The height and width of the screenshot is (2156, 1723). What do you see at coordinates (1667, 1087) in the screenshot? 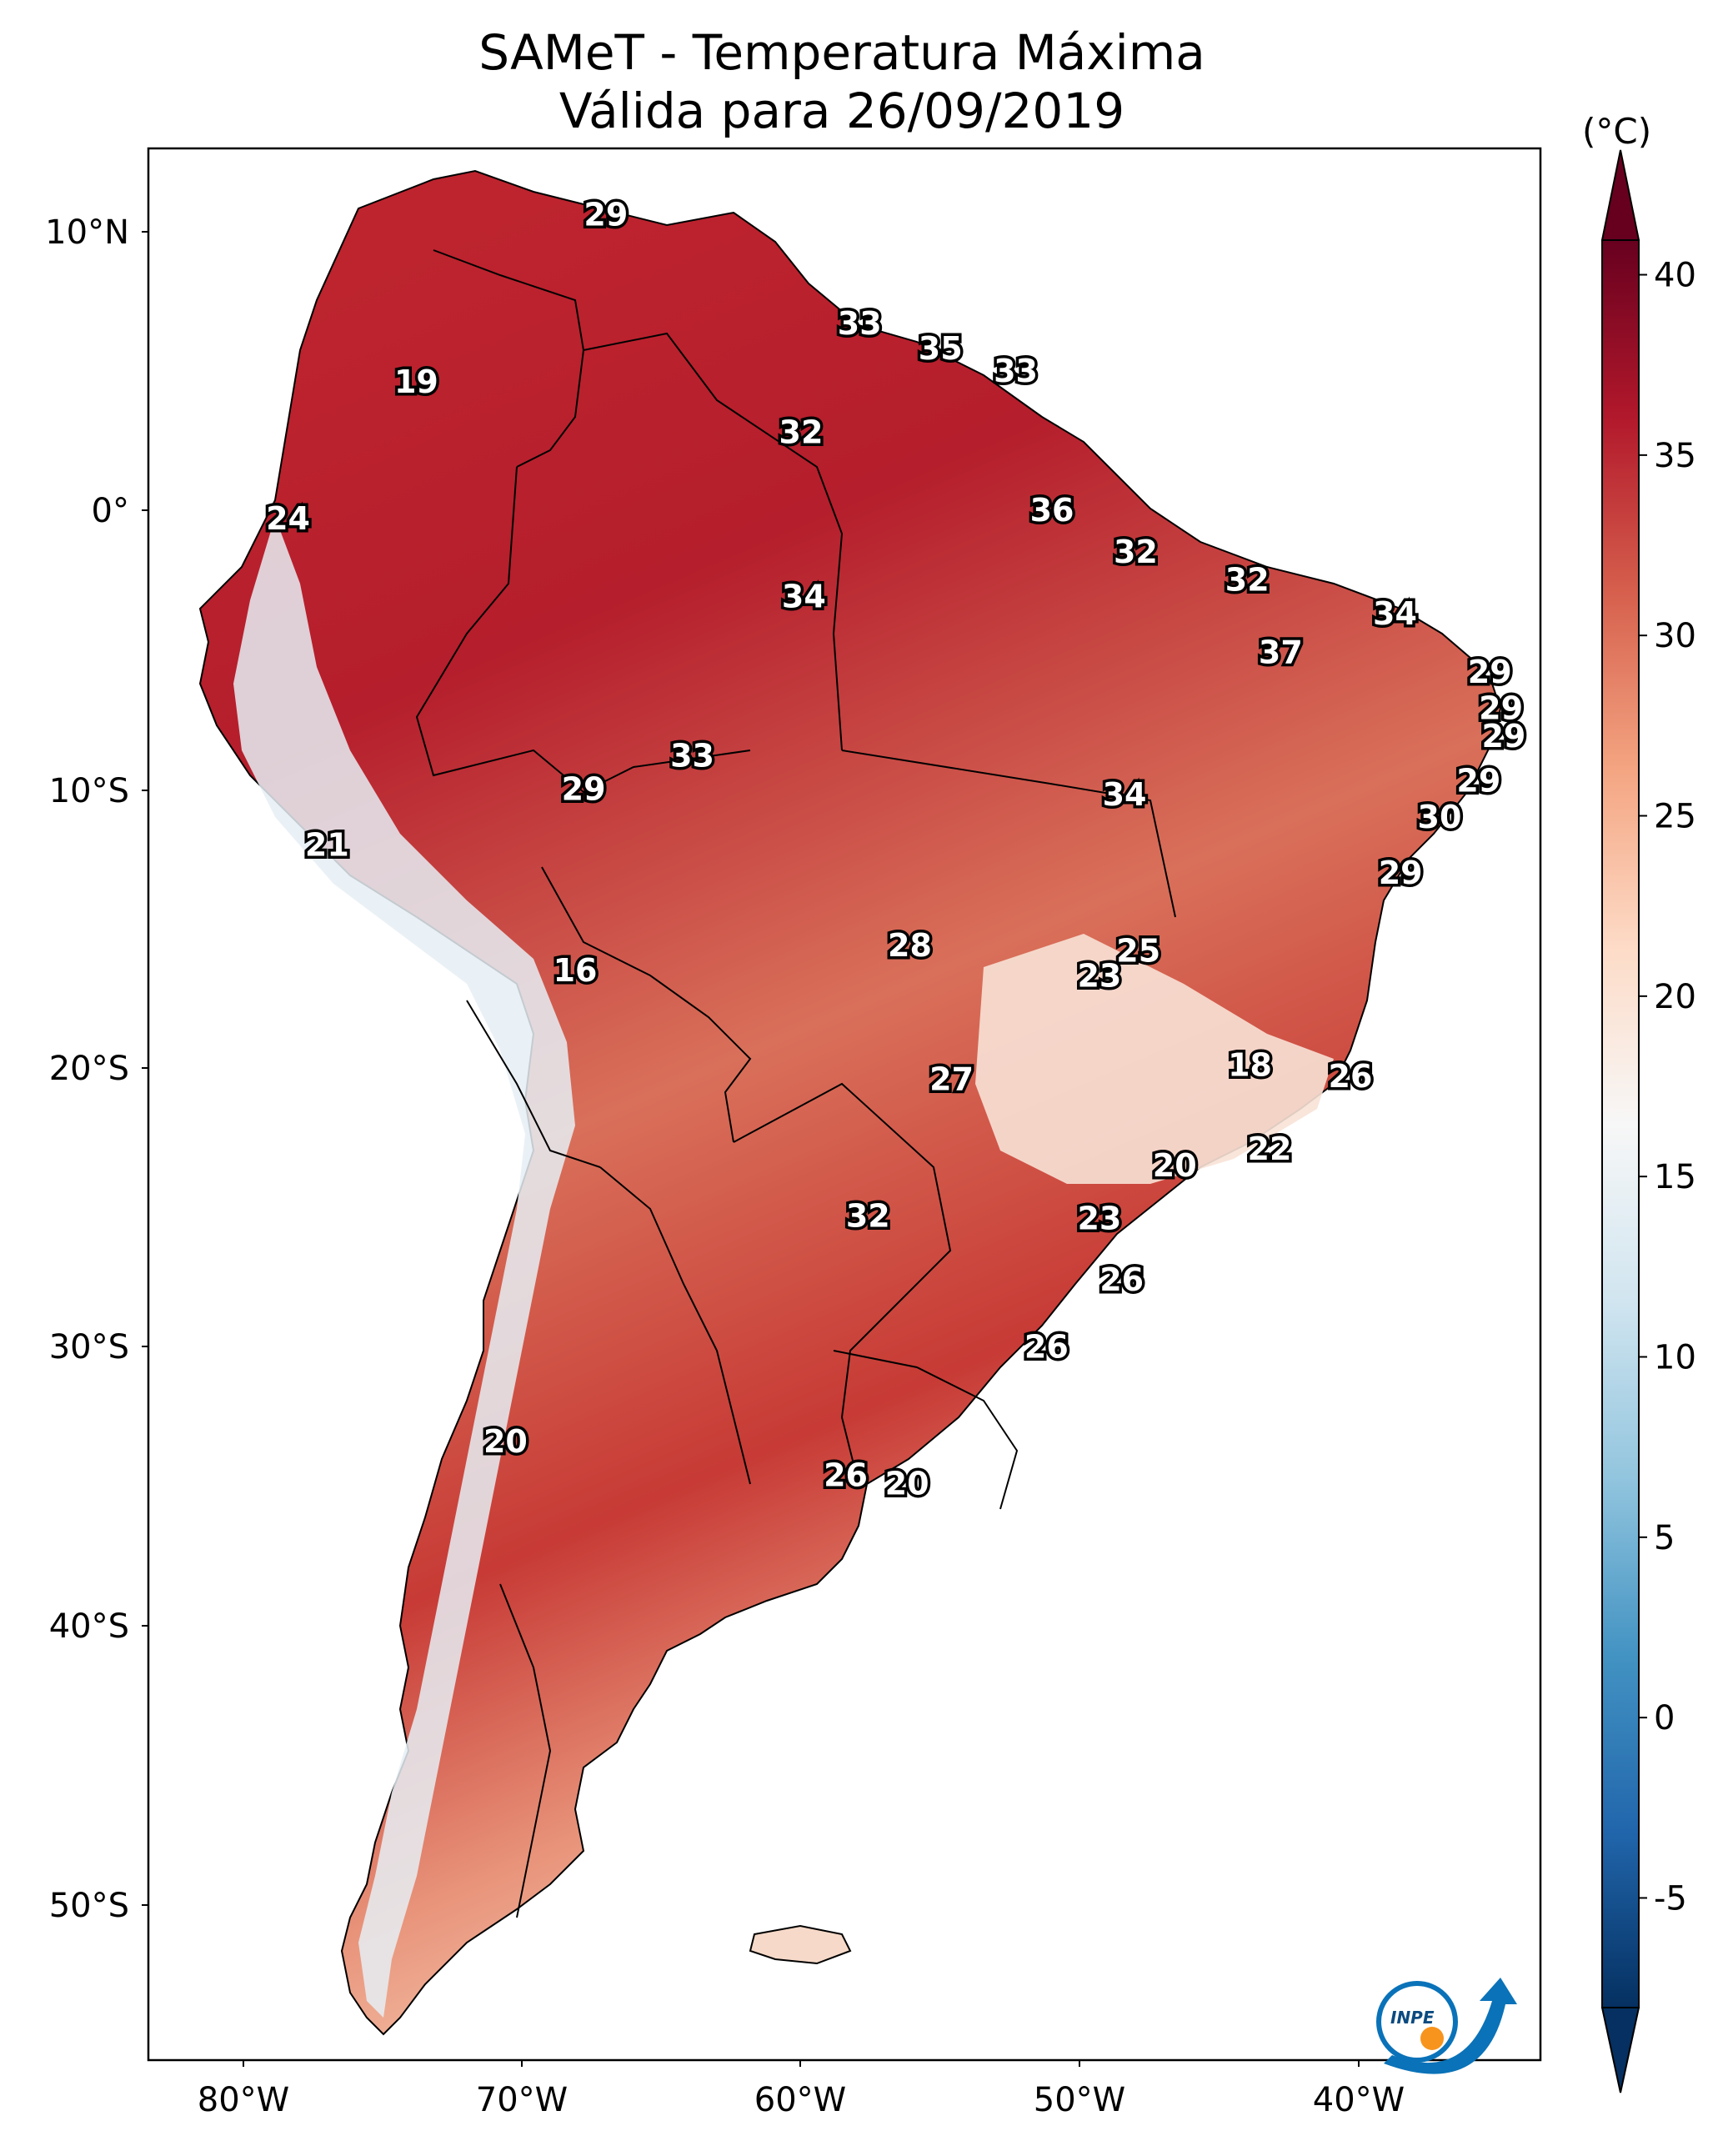
I see `colorbar-ticks: 40 35 30 25 20 15 10 5 0 -5` at bounding box center [1667, 1087].